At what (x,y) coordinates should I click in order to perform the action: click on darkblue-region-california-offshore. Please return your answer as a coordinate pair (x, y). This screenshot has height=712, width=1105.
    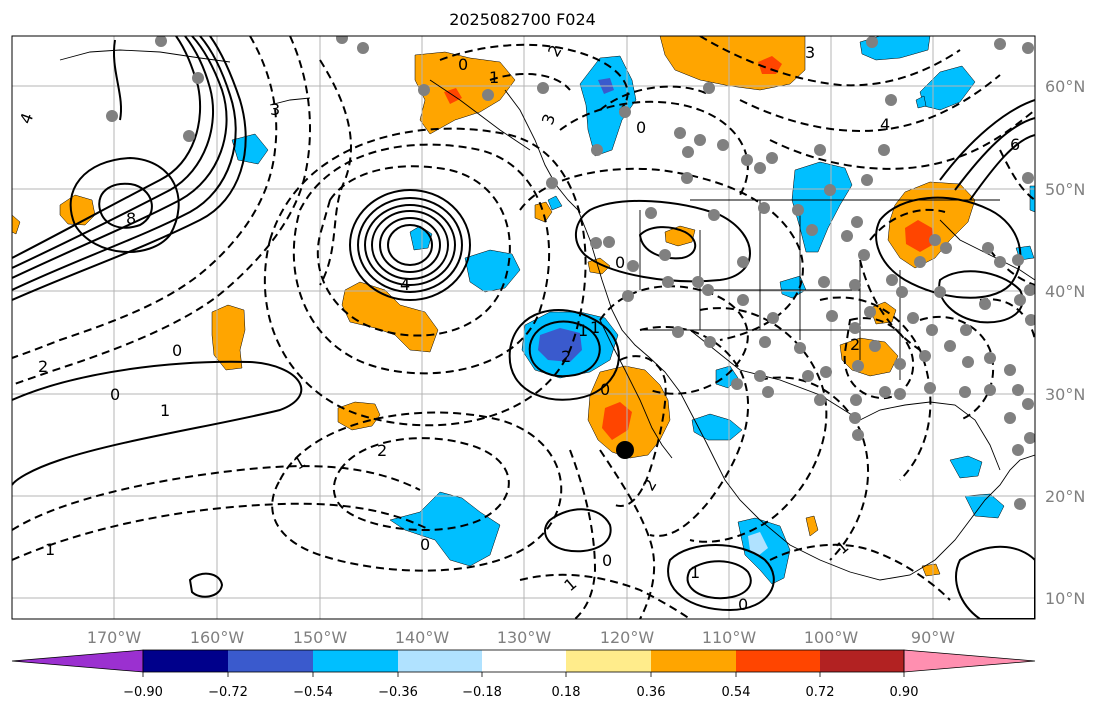
    Looking at the image, I should click on (560, 345).